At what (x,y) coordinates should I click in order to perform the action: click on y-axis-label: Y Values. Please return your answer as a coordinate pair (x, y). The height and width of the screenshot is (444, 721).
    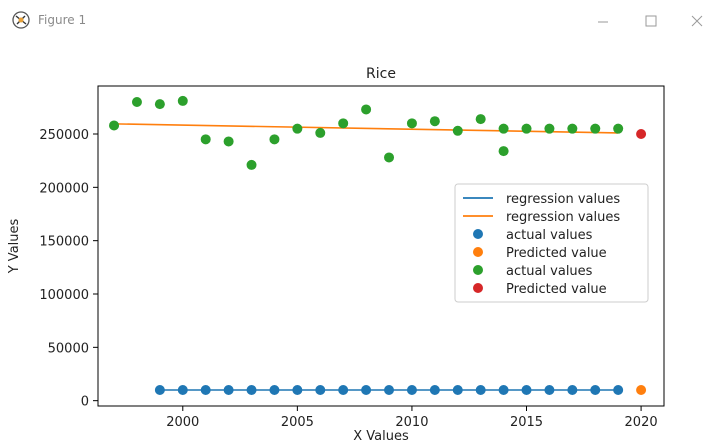
    Looking at the image, I should click on (14, 247).